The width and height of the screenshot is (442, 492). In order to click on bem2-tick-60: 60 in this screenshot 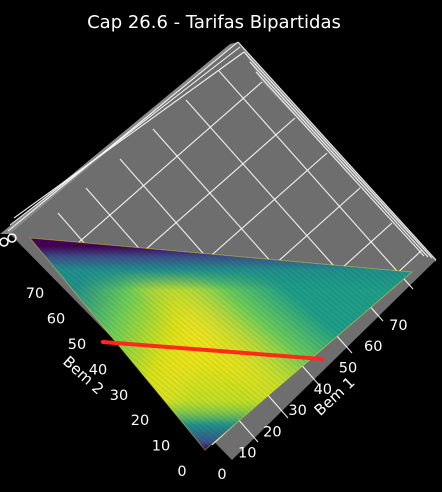, I will do `click(56, 320)`.